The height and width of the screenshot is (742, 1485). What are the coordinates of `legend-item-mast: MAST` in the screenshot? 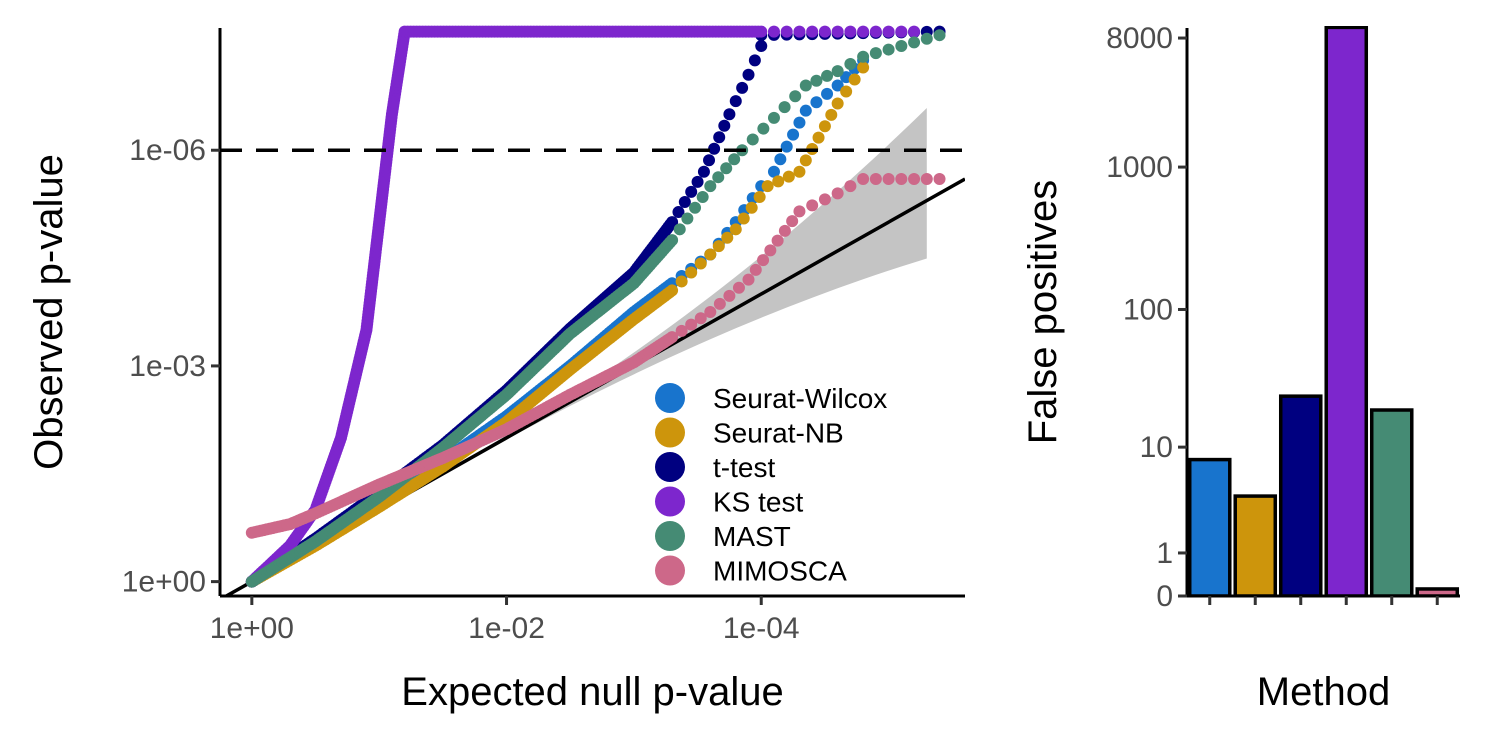 It's located at (723, 536).